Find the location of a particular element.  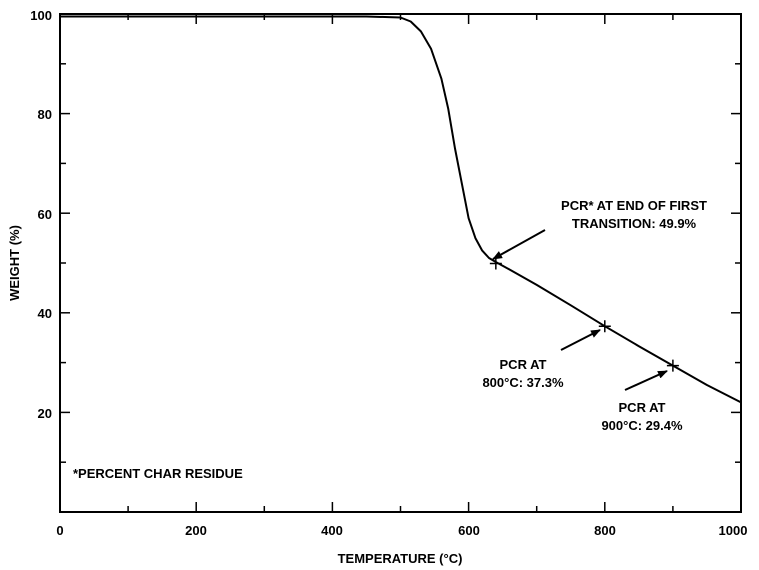

annotation-first-transition-line-2: TRANSITION: 49.9% is located at coordinates (634, 223).